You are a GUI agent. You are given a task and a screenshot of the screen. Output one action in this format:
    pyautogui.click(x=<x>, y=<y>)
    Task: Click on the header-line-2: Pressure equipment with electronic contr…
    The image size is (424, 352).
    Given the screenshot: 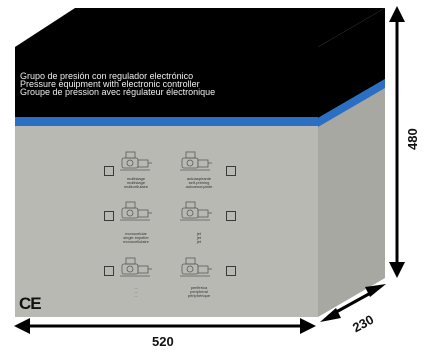 What is the action you would take?
    pyautogui.click(x=110, y=84)
    